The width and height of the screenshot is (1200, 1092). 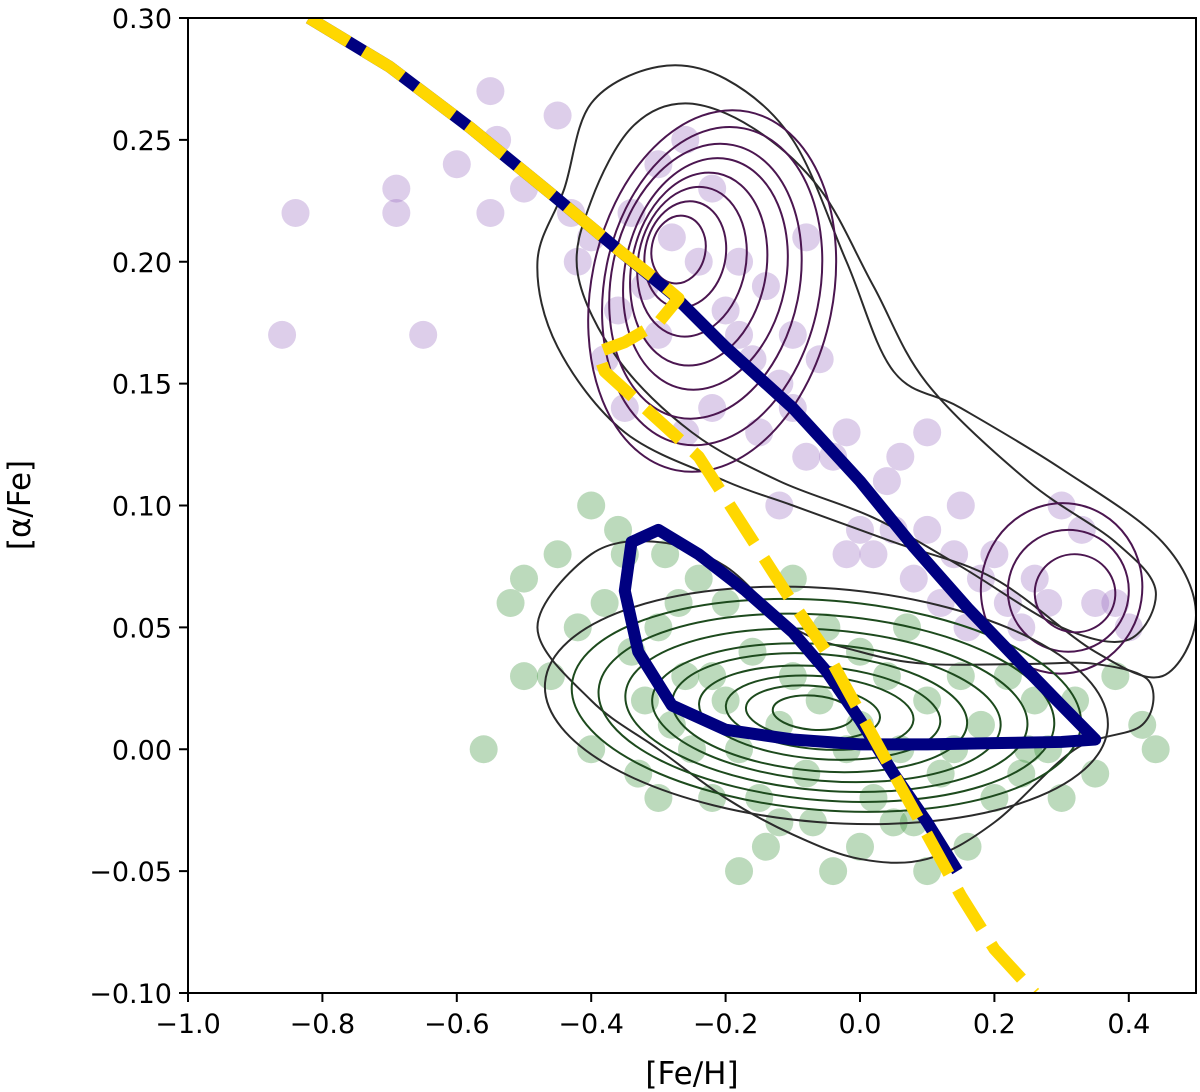 I want to click on x-tick-label: −0.6, so click(x=457, y=1024).